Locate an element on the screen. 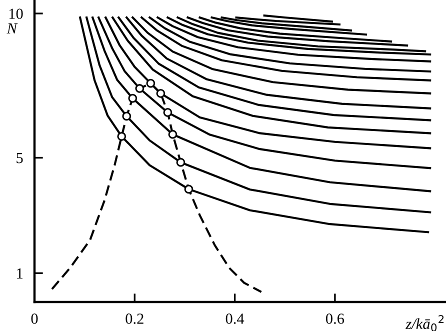  x-tick-label: 0.6 is located at coordinates (335, 319).